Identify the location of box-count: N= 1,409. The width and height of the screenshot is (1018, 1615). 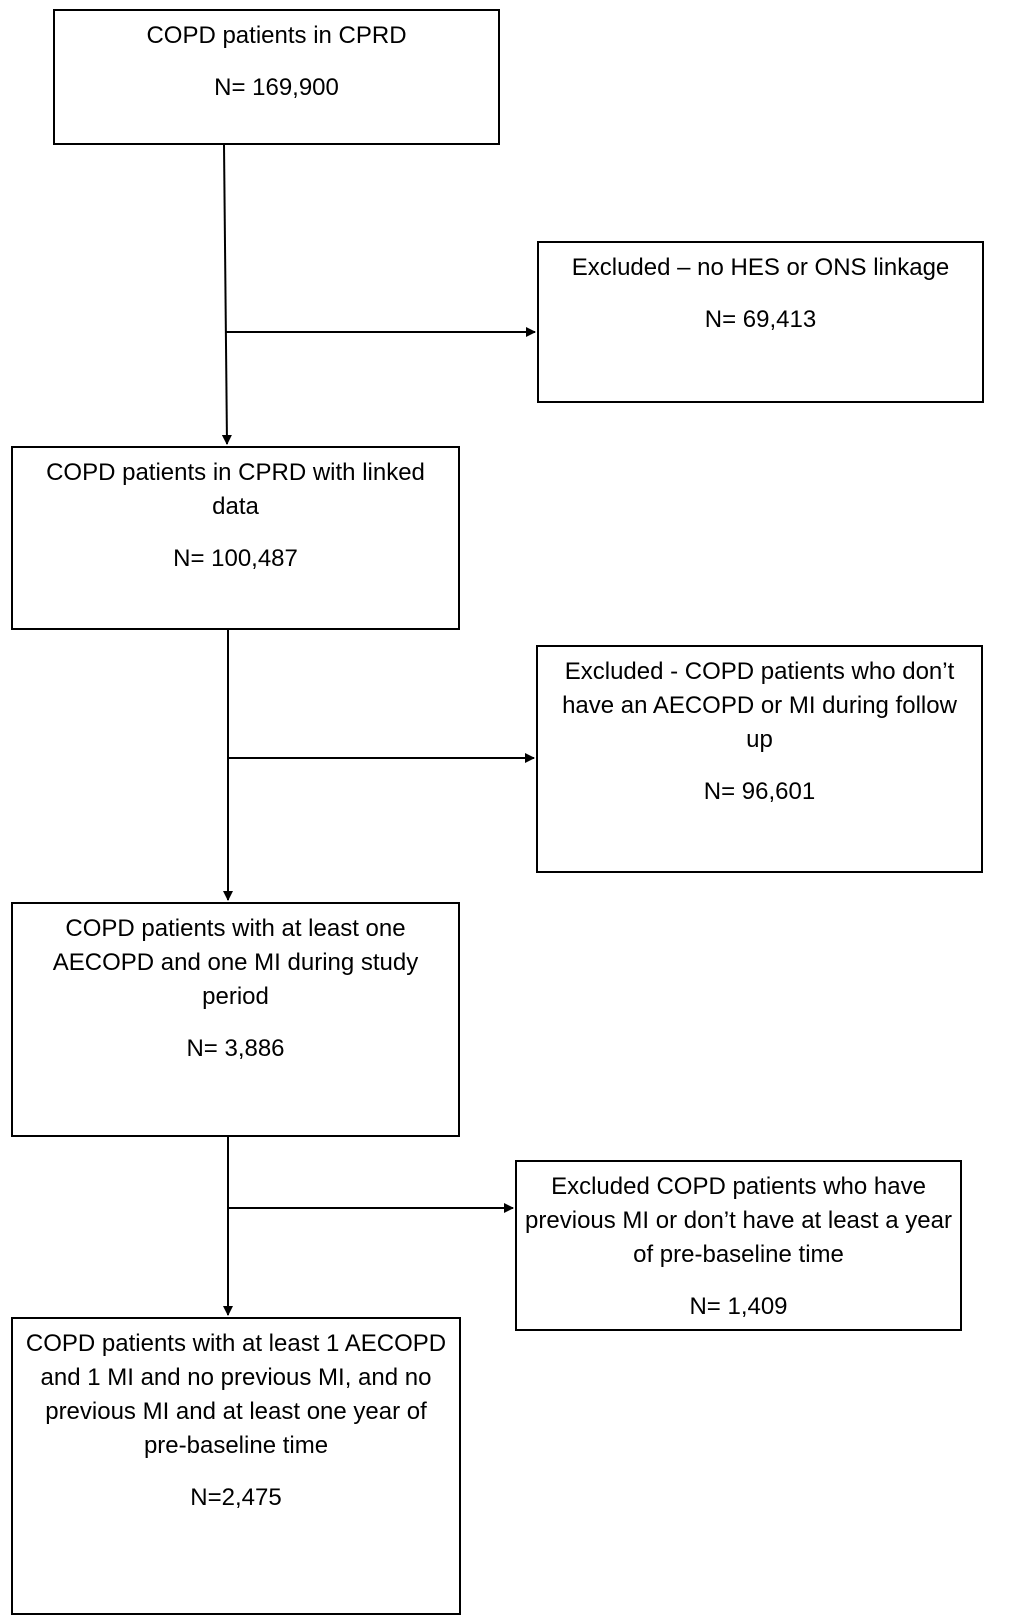
(738, 1306).